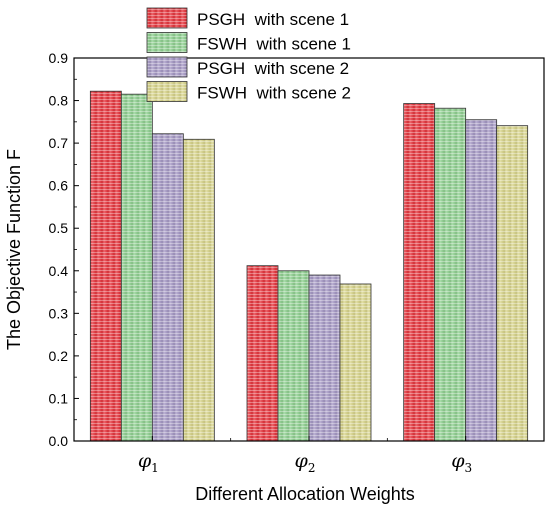 The image size is (550, 514). Describe the element at coordinates (59, 186) in the screenshot. I see `y-tick-label: 0.6` at that location.